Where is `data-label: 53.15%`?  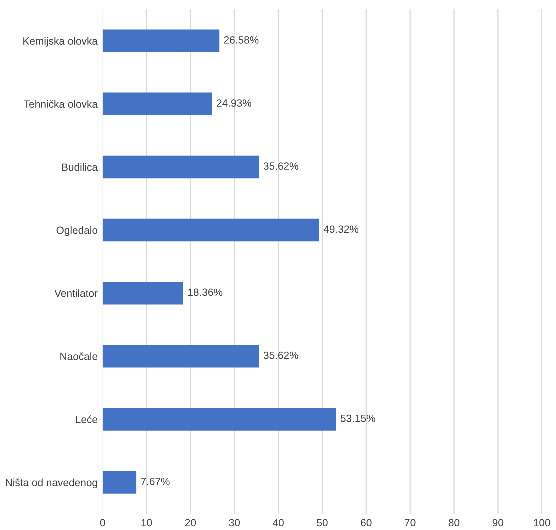
data-label: 53.15% is located at coordinates (358, 418).